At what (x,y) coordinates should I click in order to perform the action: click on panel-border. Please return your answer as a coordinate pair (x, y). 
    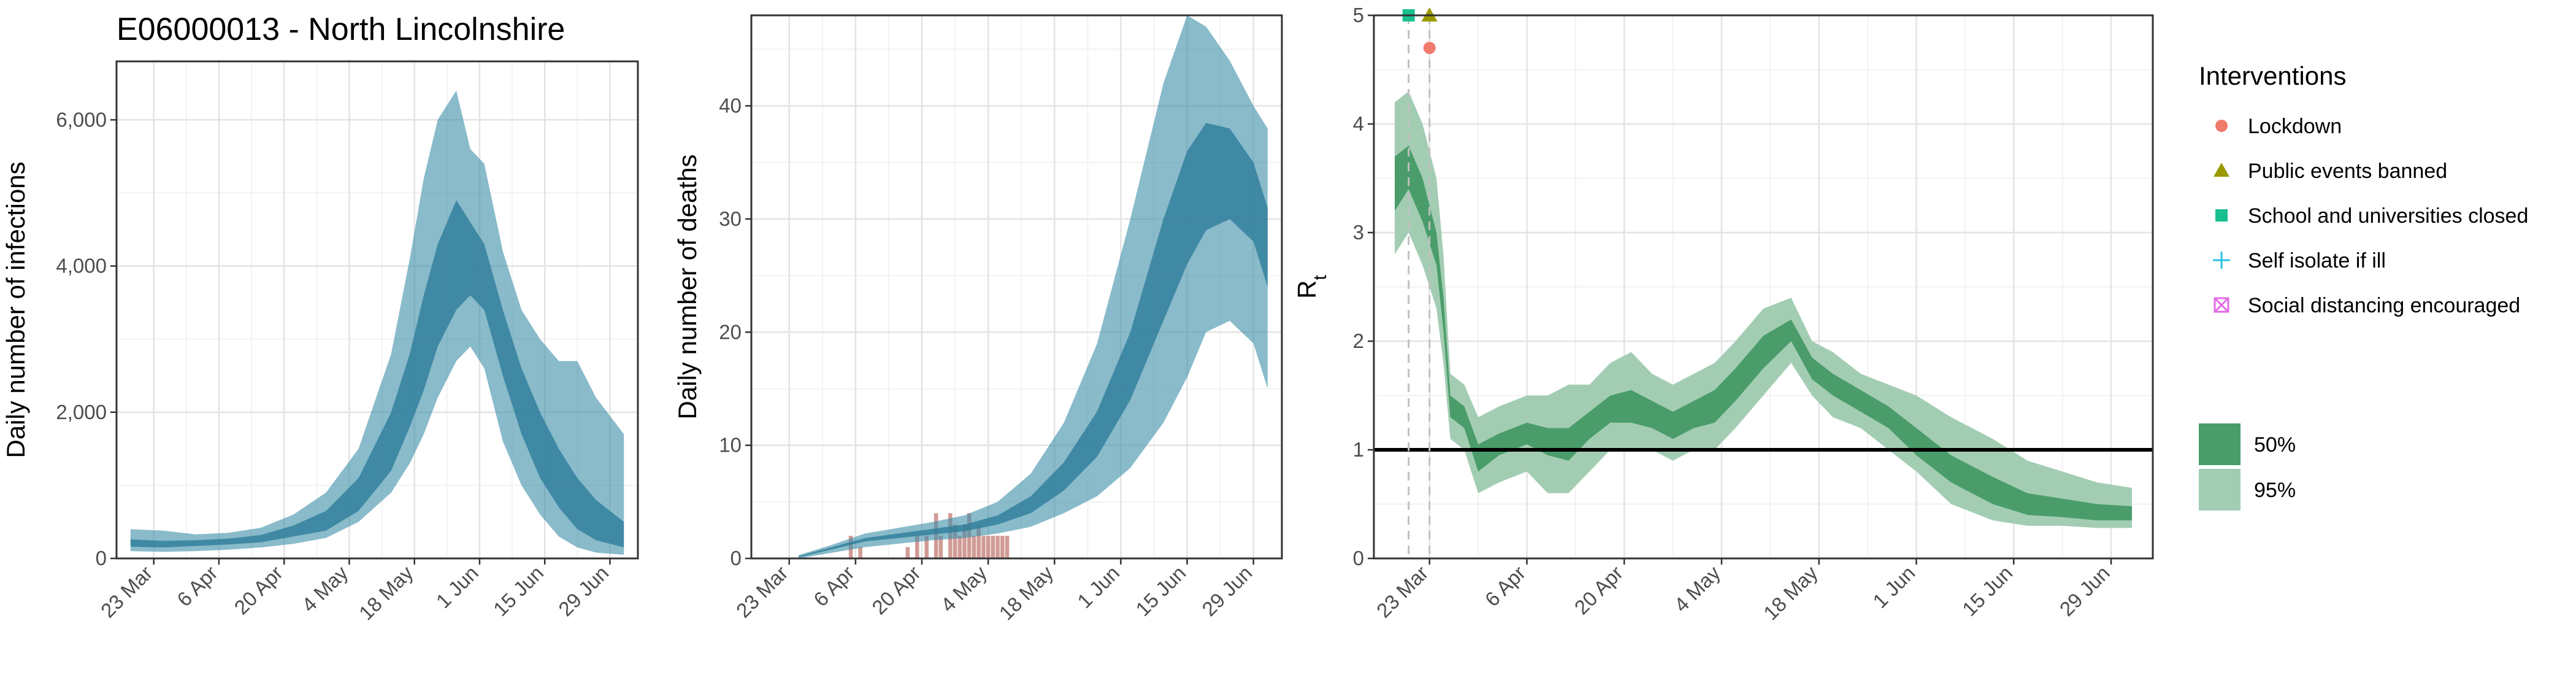
    Looking at the image, I should click on (377, 310).